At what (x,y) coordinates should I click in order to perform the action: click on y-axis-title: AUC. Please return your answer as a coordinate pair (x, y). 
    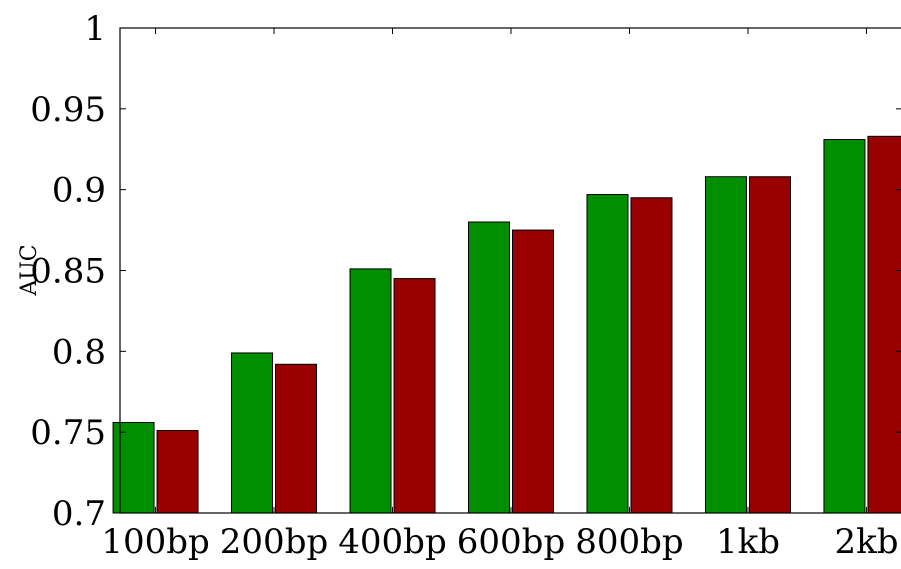
    Looking at the image, I should click on (29, 270).